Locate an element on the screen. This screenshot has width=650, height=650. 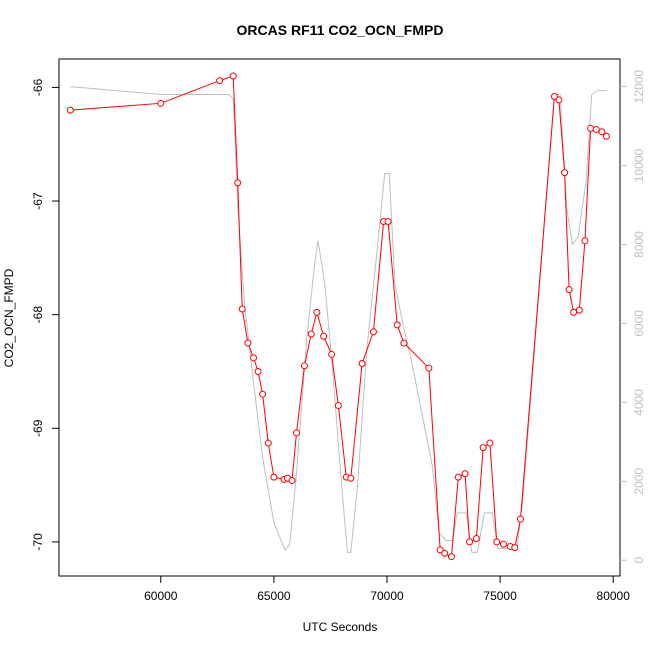
y2-tick-label: 0 is located at coordinates (639, 560).